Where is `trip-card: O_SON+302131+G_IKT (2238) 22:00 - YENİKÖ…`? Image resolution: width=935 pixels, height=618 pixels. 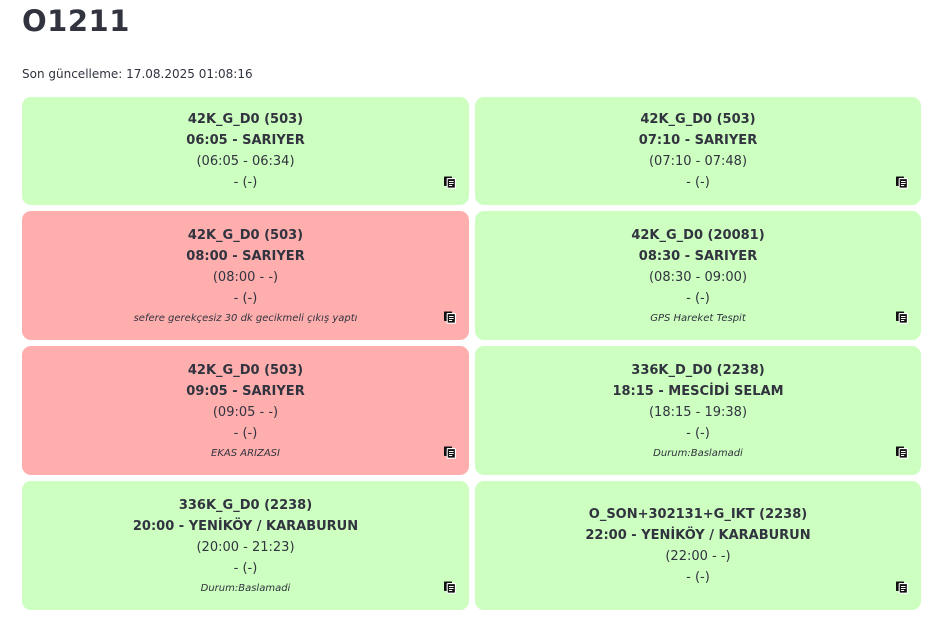
trip-card: O_SON+302131+G_IKT (2238) 22:00 - YENİKÖ… is located at coordinates (698, 545).